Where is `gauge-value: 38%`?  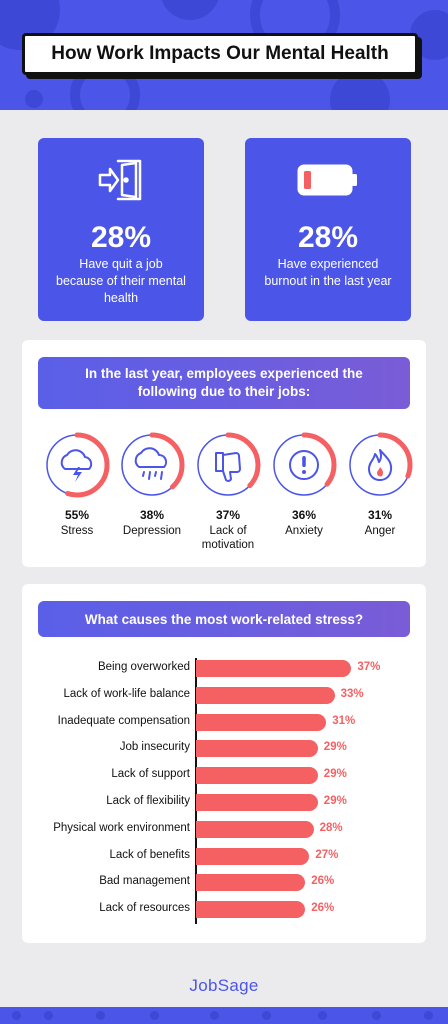
gauge-value: 38% is located at coordinates (152, 515).